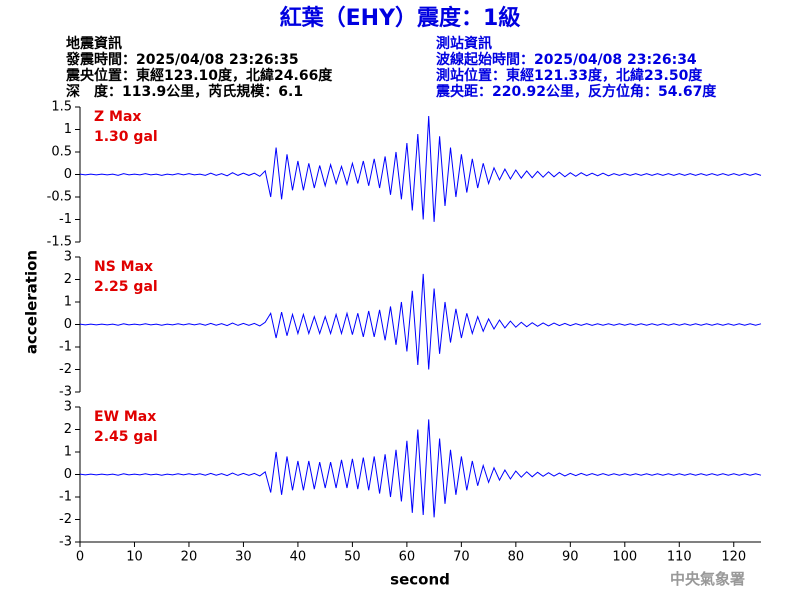  What do you see at coordinates (189, 557) in the screenshot?
I see `x-tick-label: 20` at bounding box center [189, 557].